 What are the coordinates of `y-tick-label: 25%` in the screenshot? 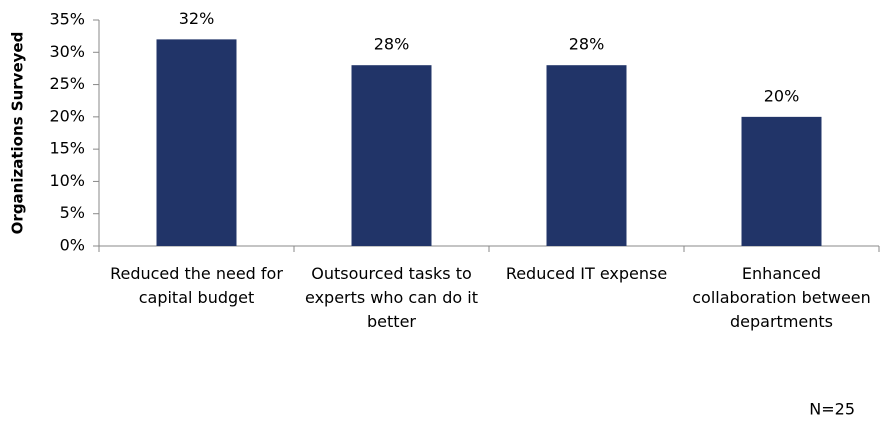 It's located at (67, 83).